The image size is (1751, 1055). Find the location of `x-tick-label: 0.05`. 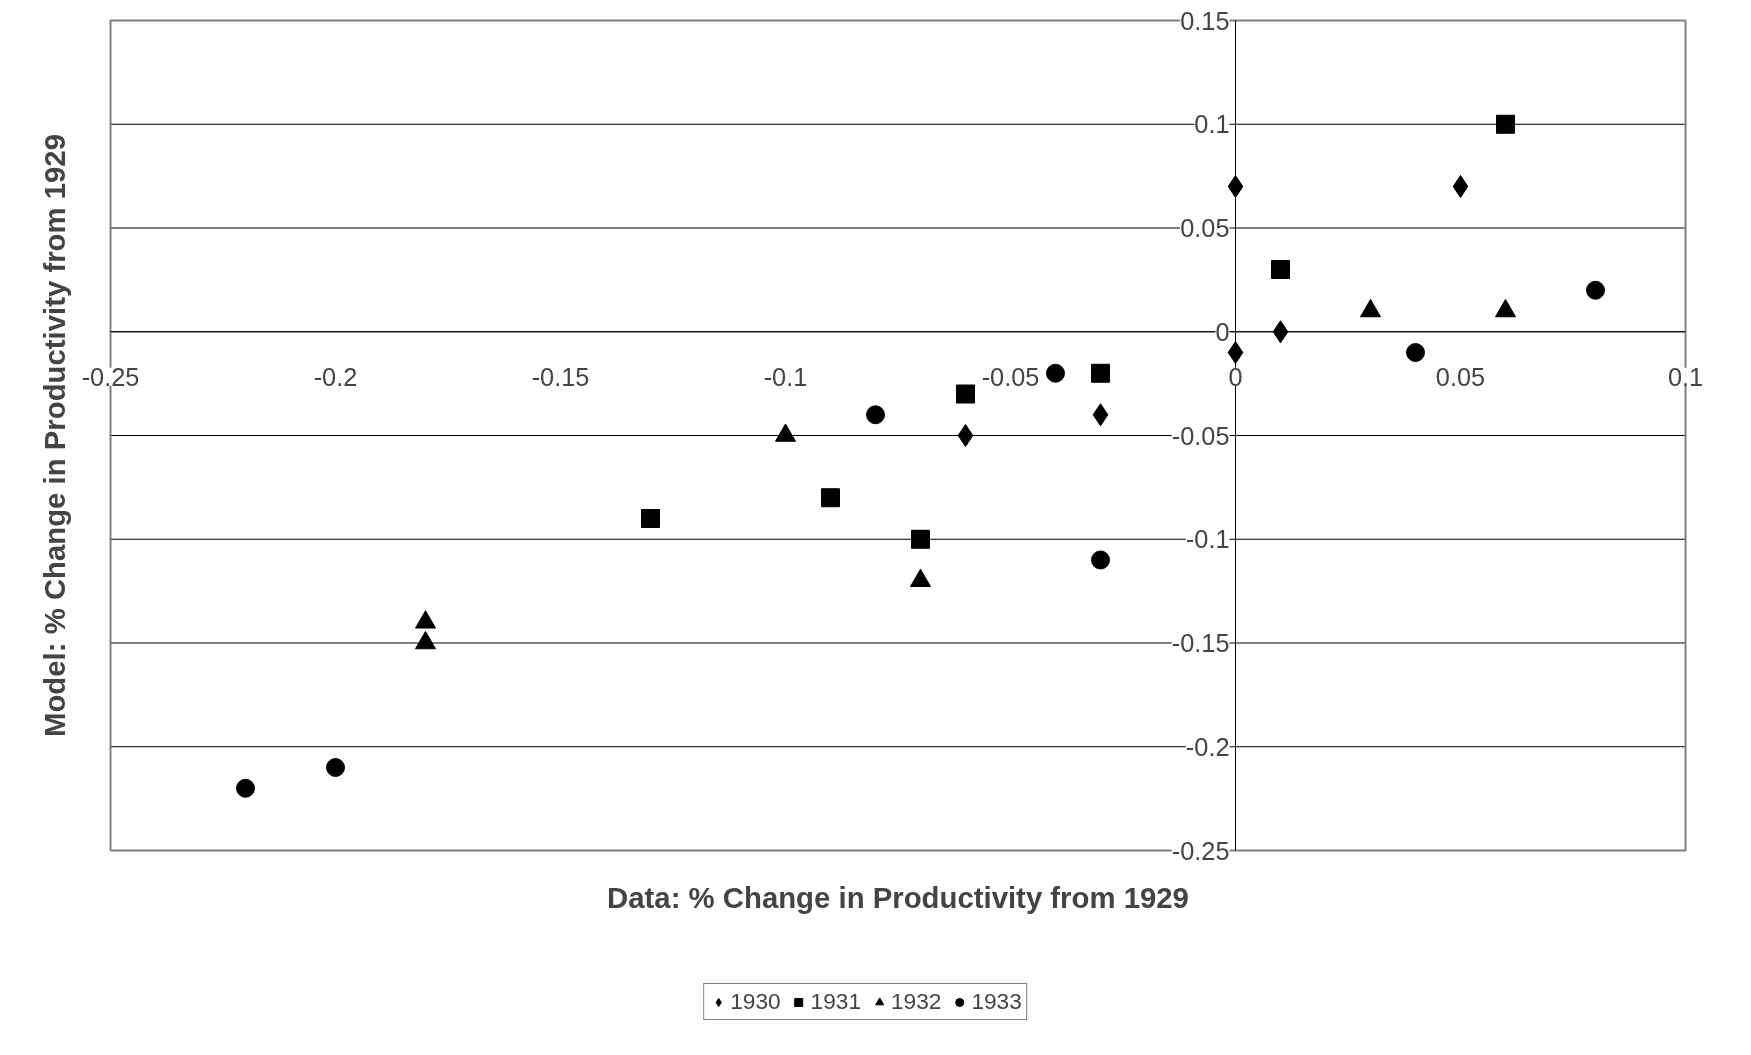

x-tick-label: 0.05 is located at coordinates (1460, 376).